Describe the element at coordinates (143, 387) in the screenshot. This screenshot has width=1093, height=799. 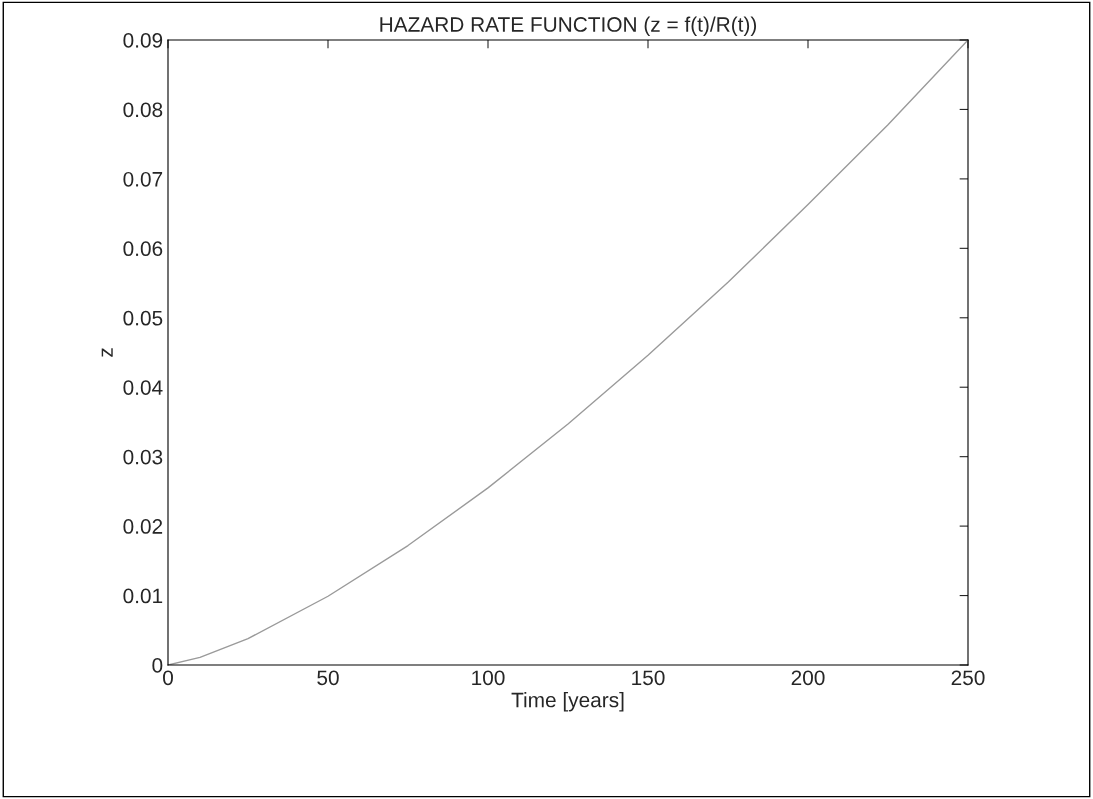
I see `y-tick-label: 0.04` at that location.